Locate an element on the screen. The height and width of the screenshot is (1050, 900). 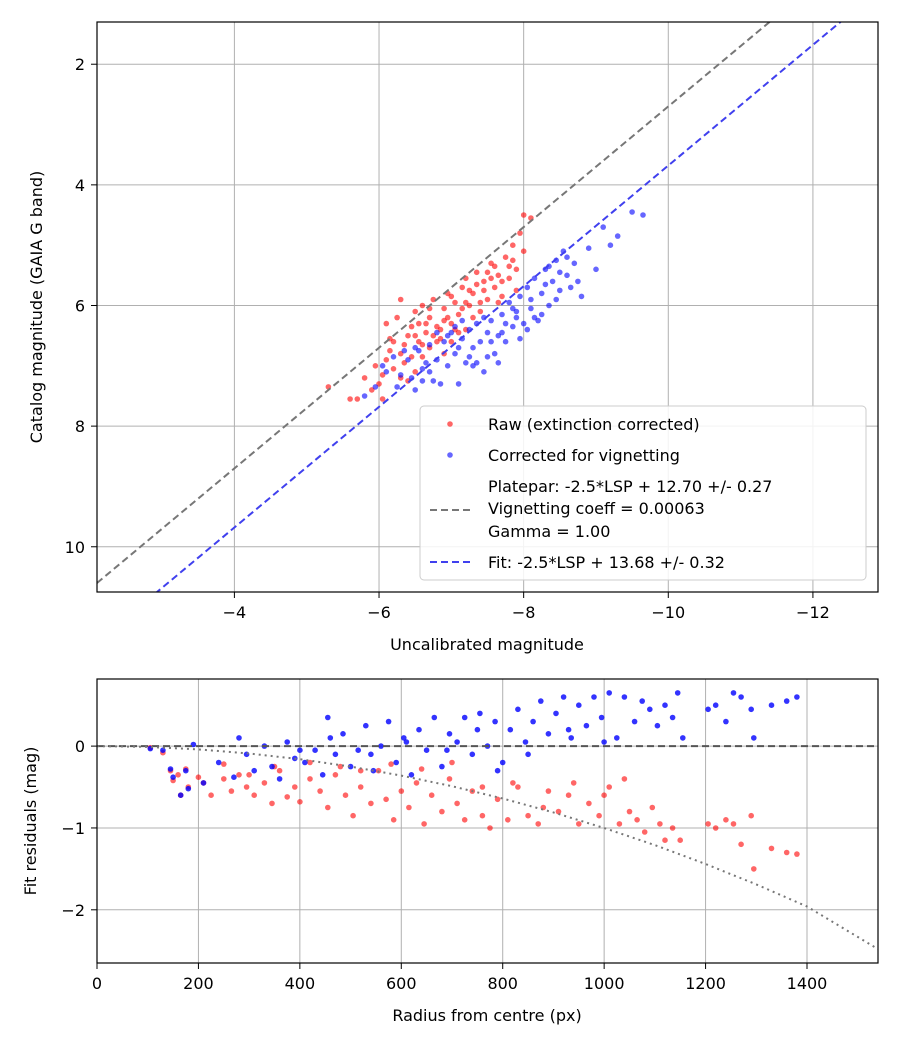
top-x-tick-label: −12 is located at coordinates (813, 612).